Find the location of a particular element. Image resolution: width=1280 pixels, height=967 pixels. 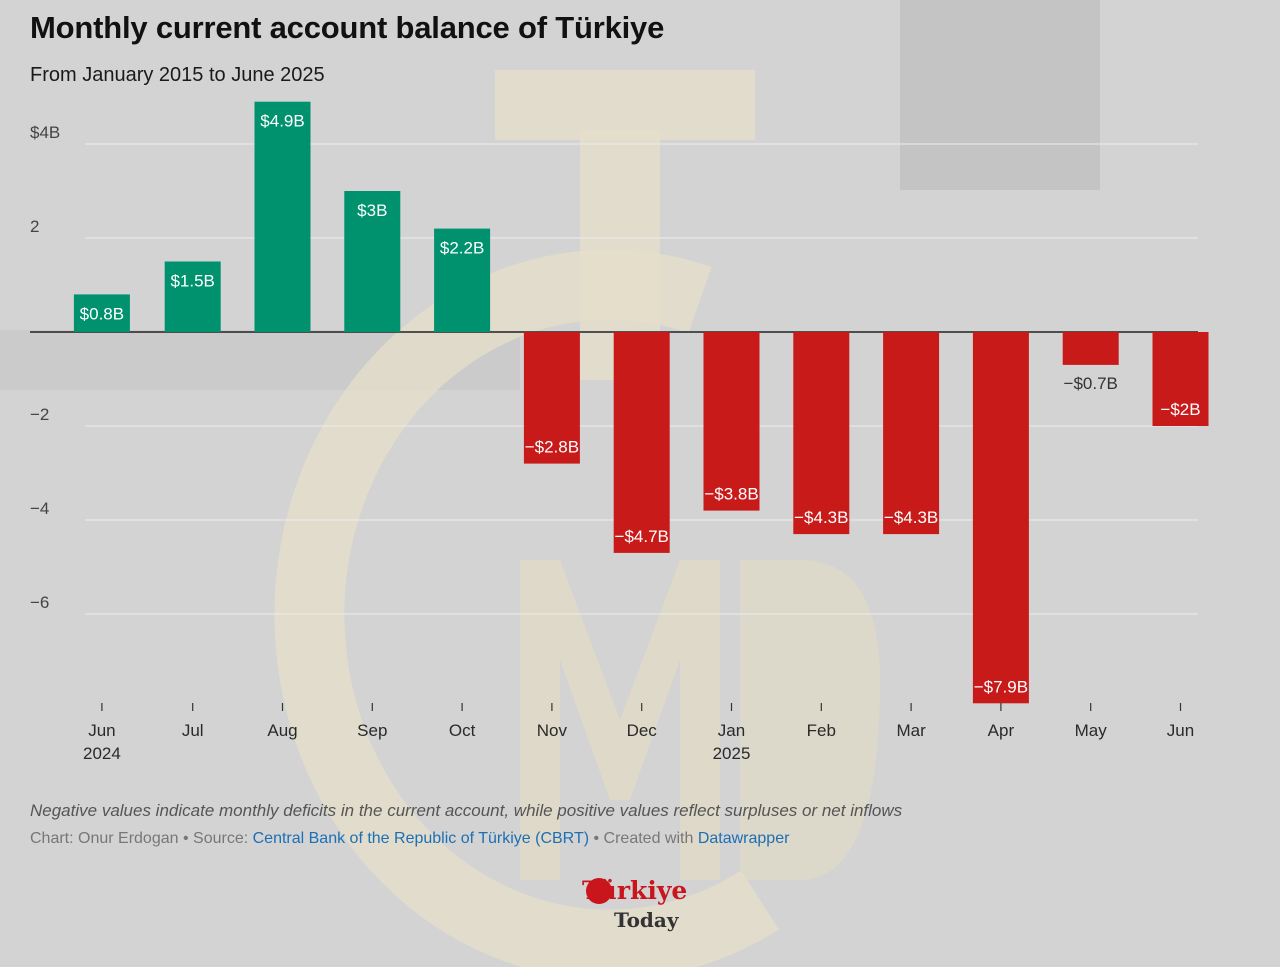

x-tick-label: Dec is located at coordinates (642, 730).